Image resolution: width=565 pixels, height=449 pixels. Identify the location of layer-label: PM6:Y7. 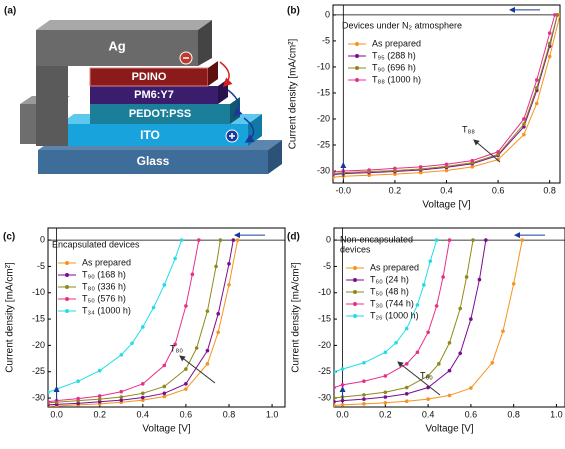
(154, 95).